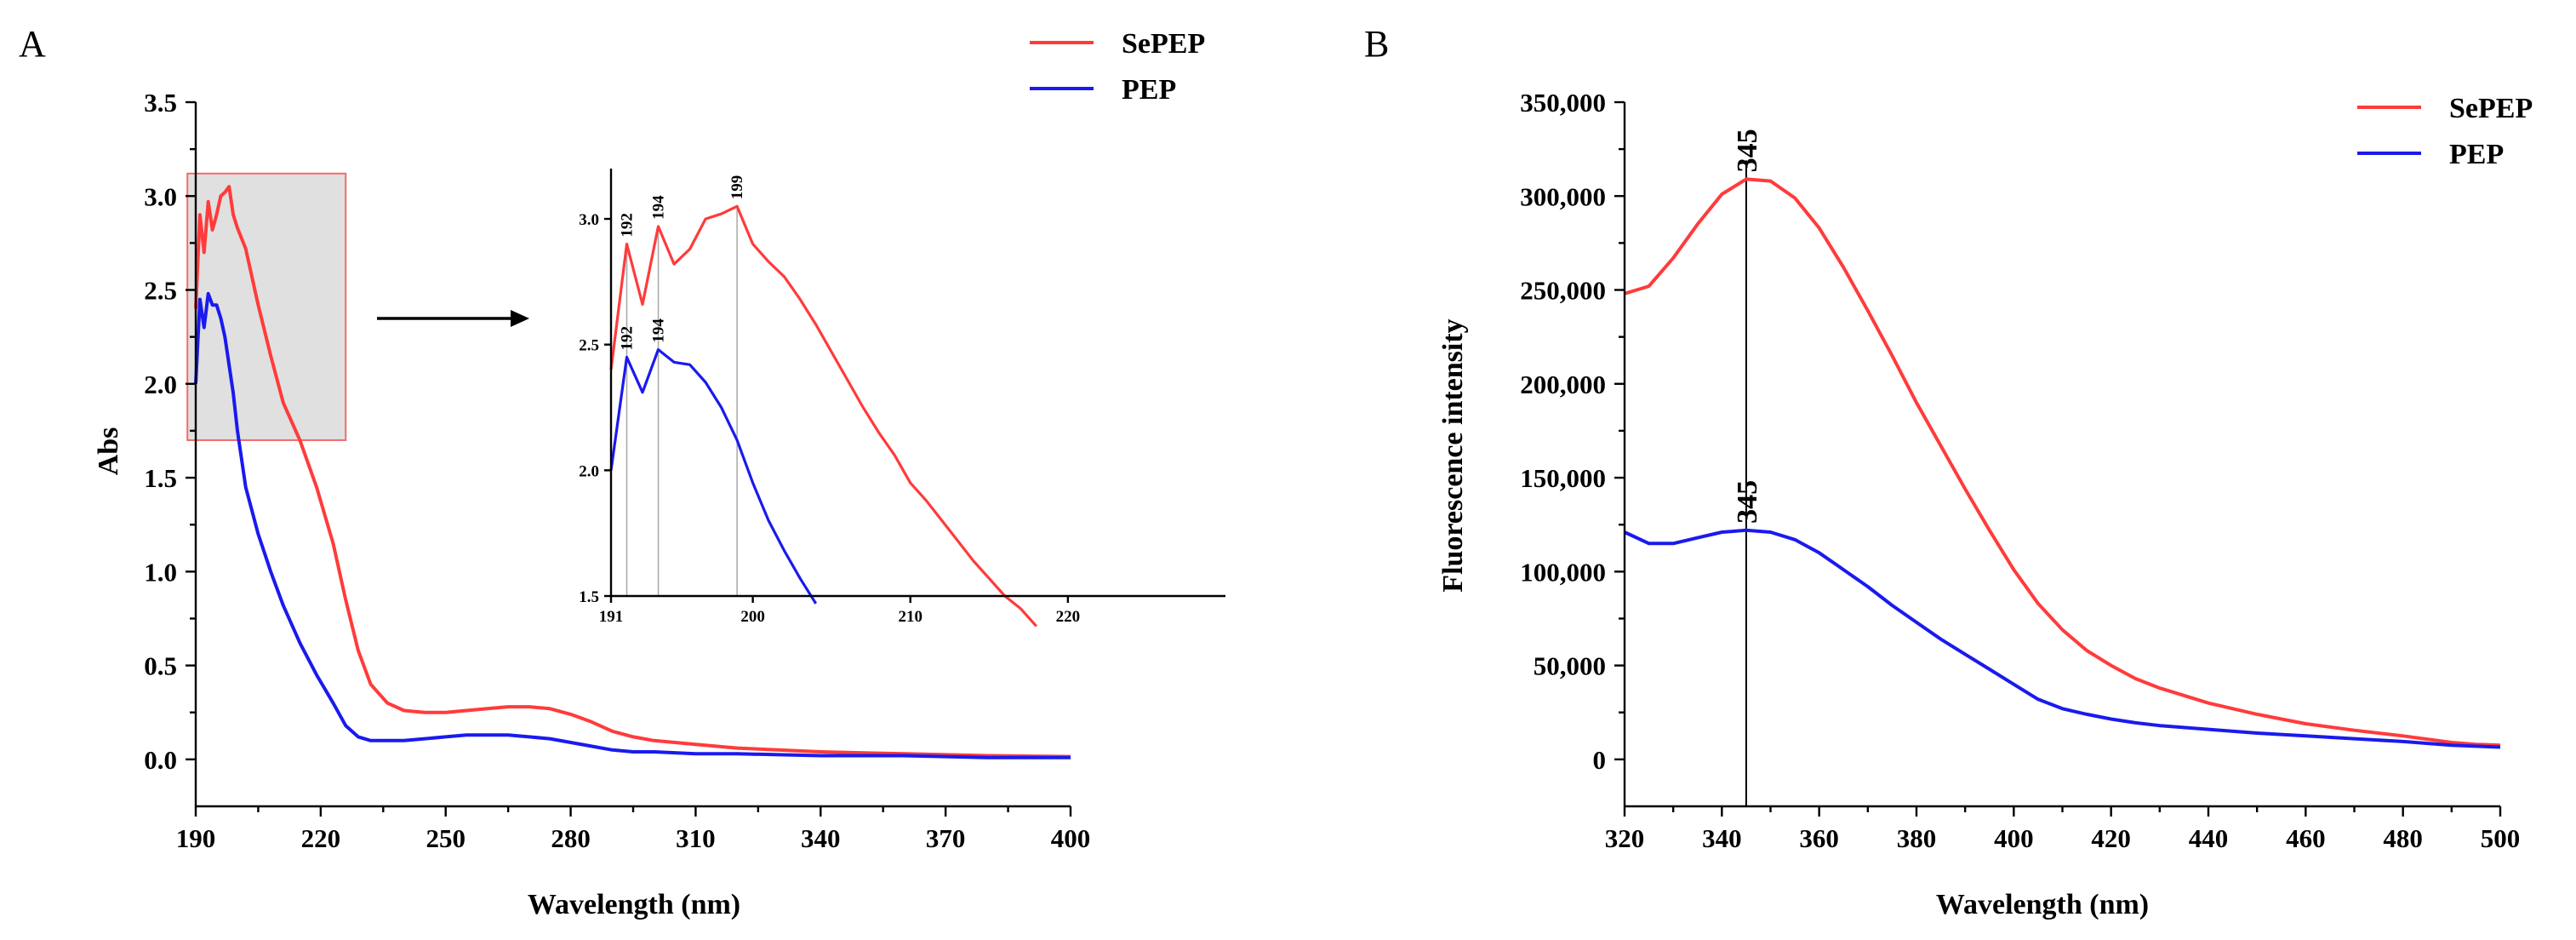  I want to click on panel-b-x-tick-label: 480, so click(2403, 838).